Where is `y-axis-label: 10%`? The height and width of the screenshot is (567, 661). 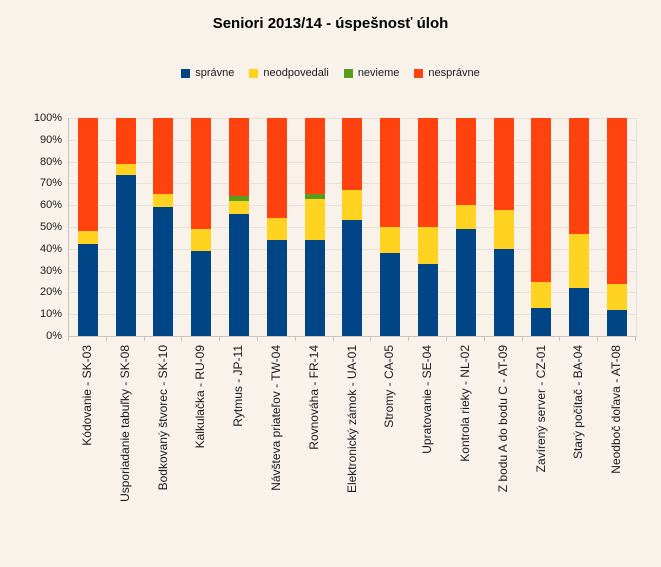
y-axis-label: 10% is located at coordinates (50, 314).